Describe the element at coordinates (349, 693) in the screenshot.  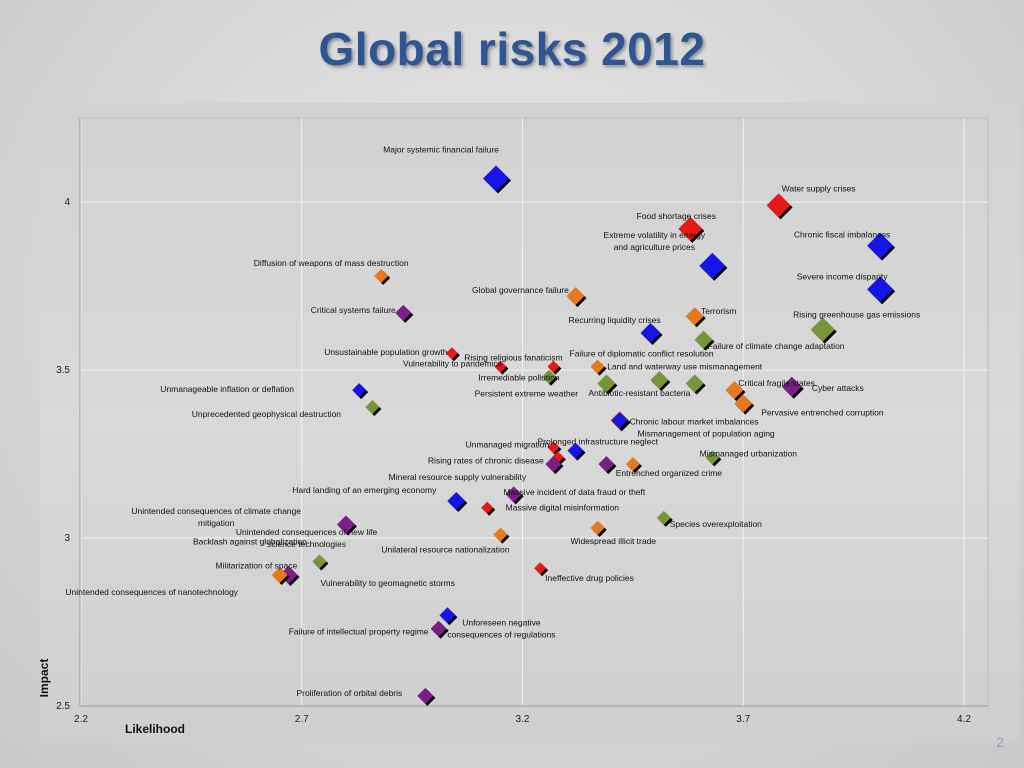
I see `point-label: Proliferation of orbital debris` at that location.